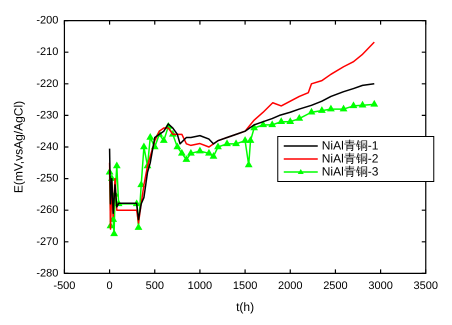  I want to click on y-tick-label: -270, so click(47, 242).